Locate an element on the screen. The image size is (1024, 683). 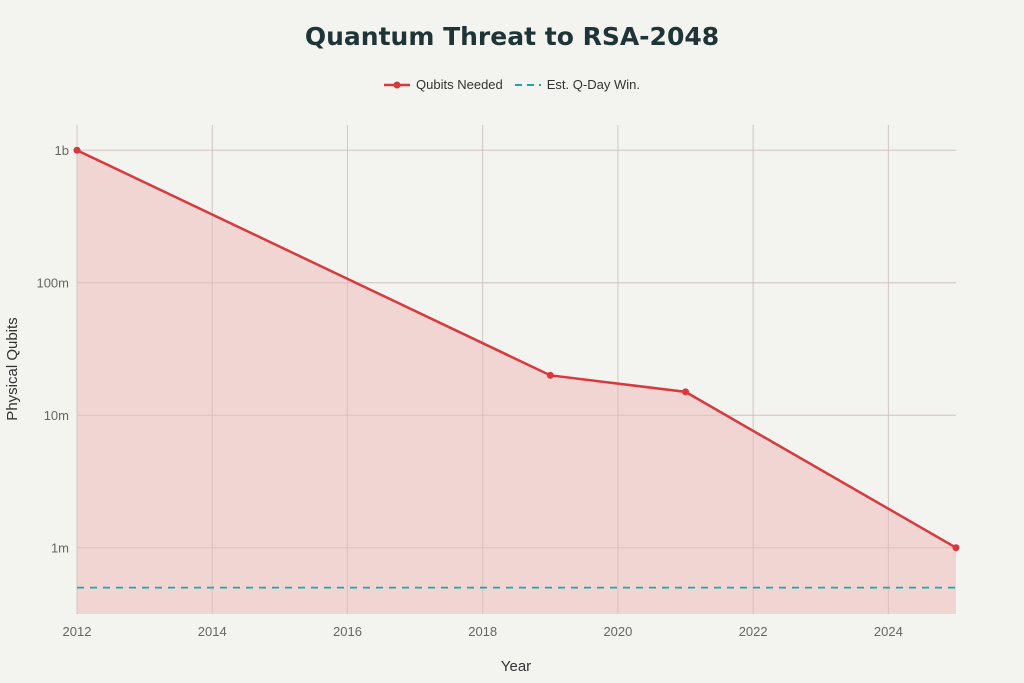
x-tick-label: 2020 is located at coordinates (617, 631).